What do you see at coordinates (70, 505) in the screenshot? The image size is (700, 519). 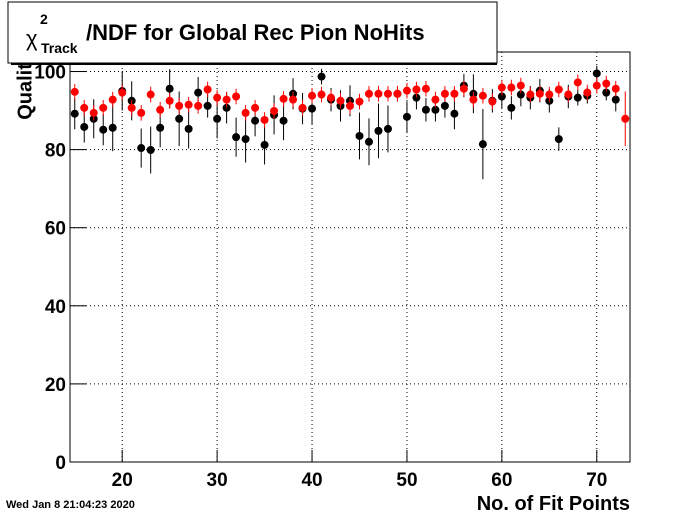 I see `timestamp: Wed Jan 8 21:04:23 2020` at bounding box center [70, 505].